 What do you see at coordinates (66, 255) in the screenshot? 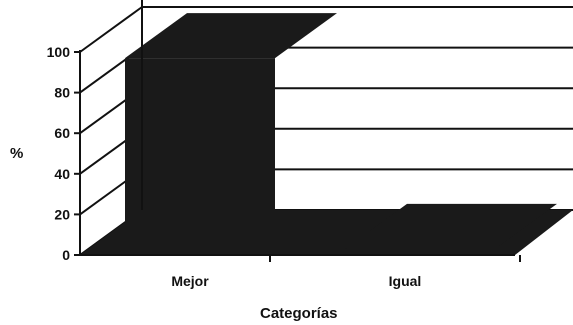
I see `y-tick-label: 0` at bounding box center [66, 255].